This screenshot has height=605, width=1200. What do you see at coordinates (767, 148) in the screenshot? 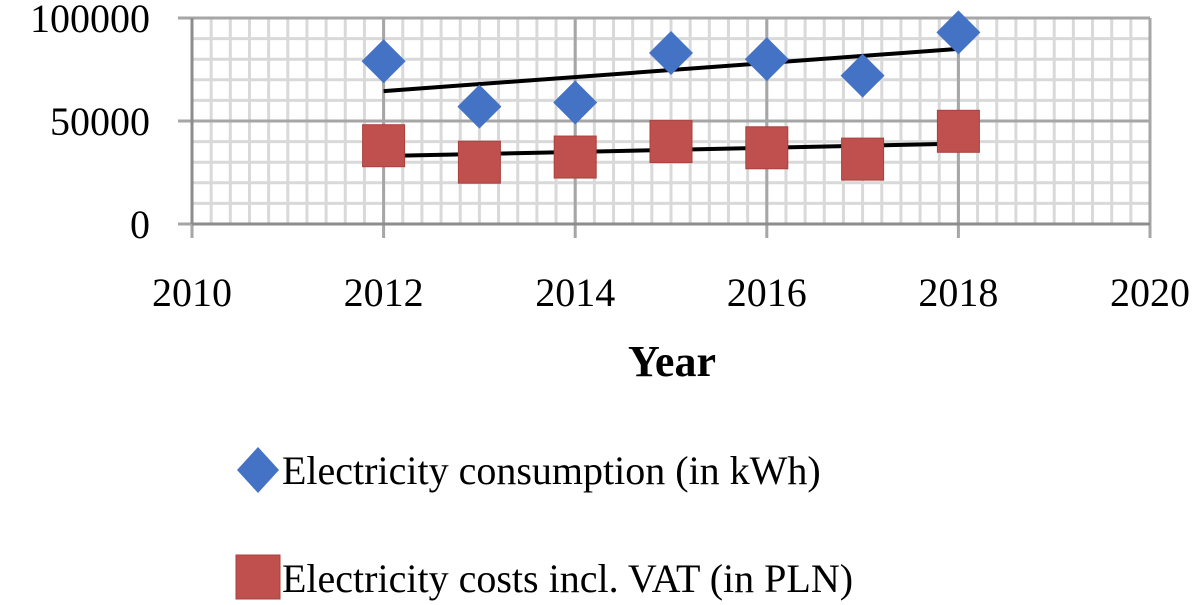
I see `point-costs-2016` at bounding box center [767, 148].